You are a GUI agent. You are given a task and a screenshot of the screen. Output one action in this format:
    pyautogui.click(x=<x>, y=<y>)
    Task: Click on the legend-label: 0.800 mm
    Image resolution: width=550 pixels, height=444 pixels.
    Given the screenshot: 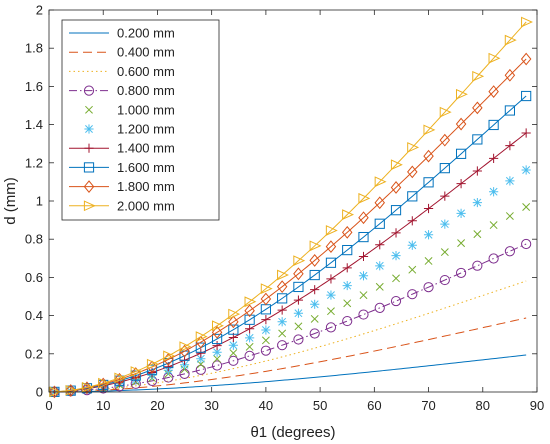 What is the action you would take?
    pyautogui.click(x=146, y=90)
    